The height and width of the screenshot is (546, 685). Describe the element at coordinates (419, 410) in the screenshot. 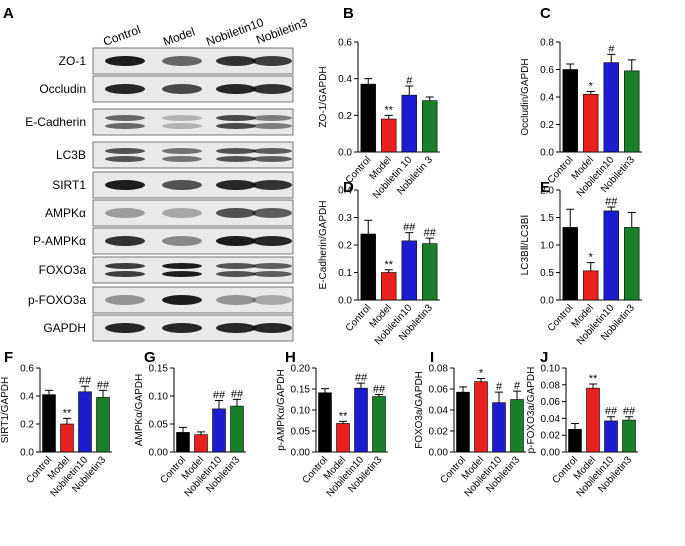

I see `y-axis-label: FOXO3a/GAPDH` at that location.